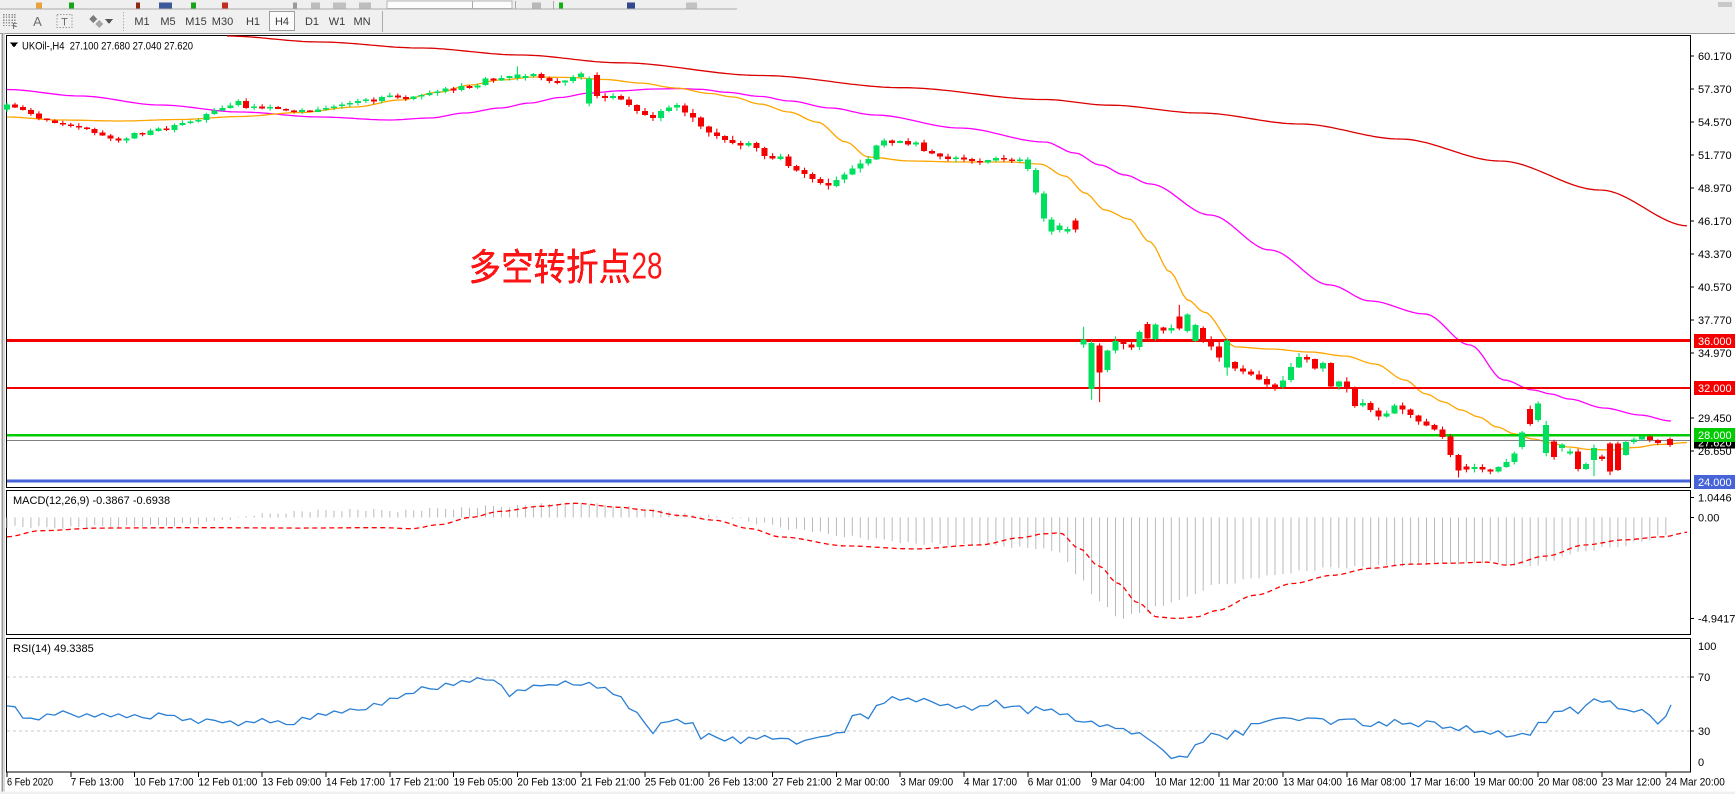 The image size is (1735, 794). What do you see at coordinates (227, 783) in the screenshot?
I see `svg-text: 12 Feb 01:00` at bounding box center [227, 783].